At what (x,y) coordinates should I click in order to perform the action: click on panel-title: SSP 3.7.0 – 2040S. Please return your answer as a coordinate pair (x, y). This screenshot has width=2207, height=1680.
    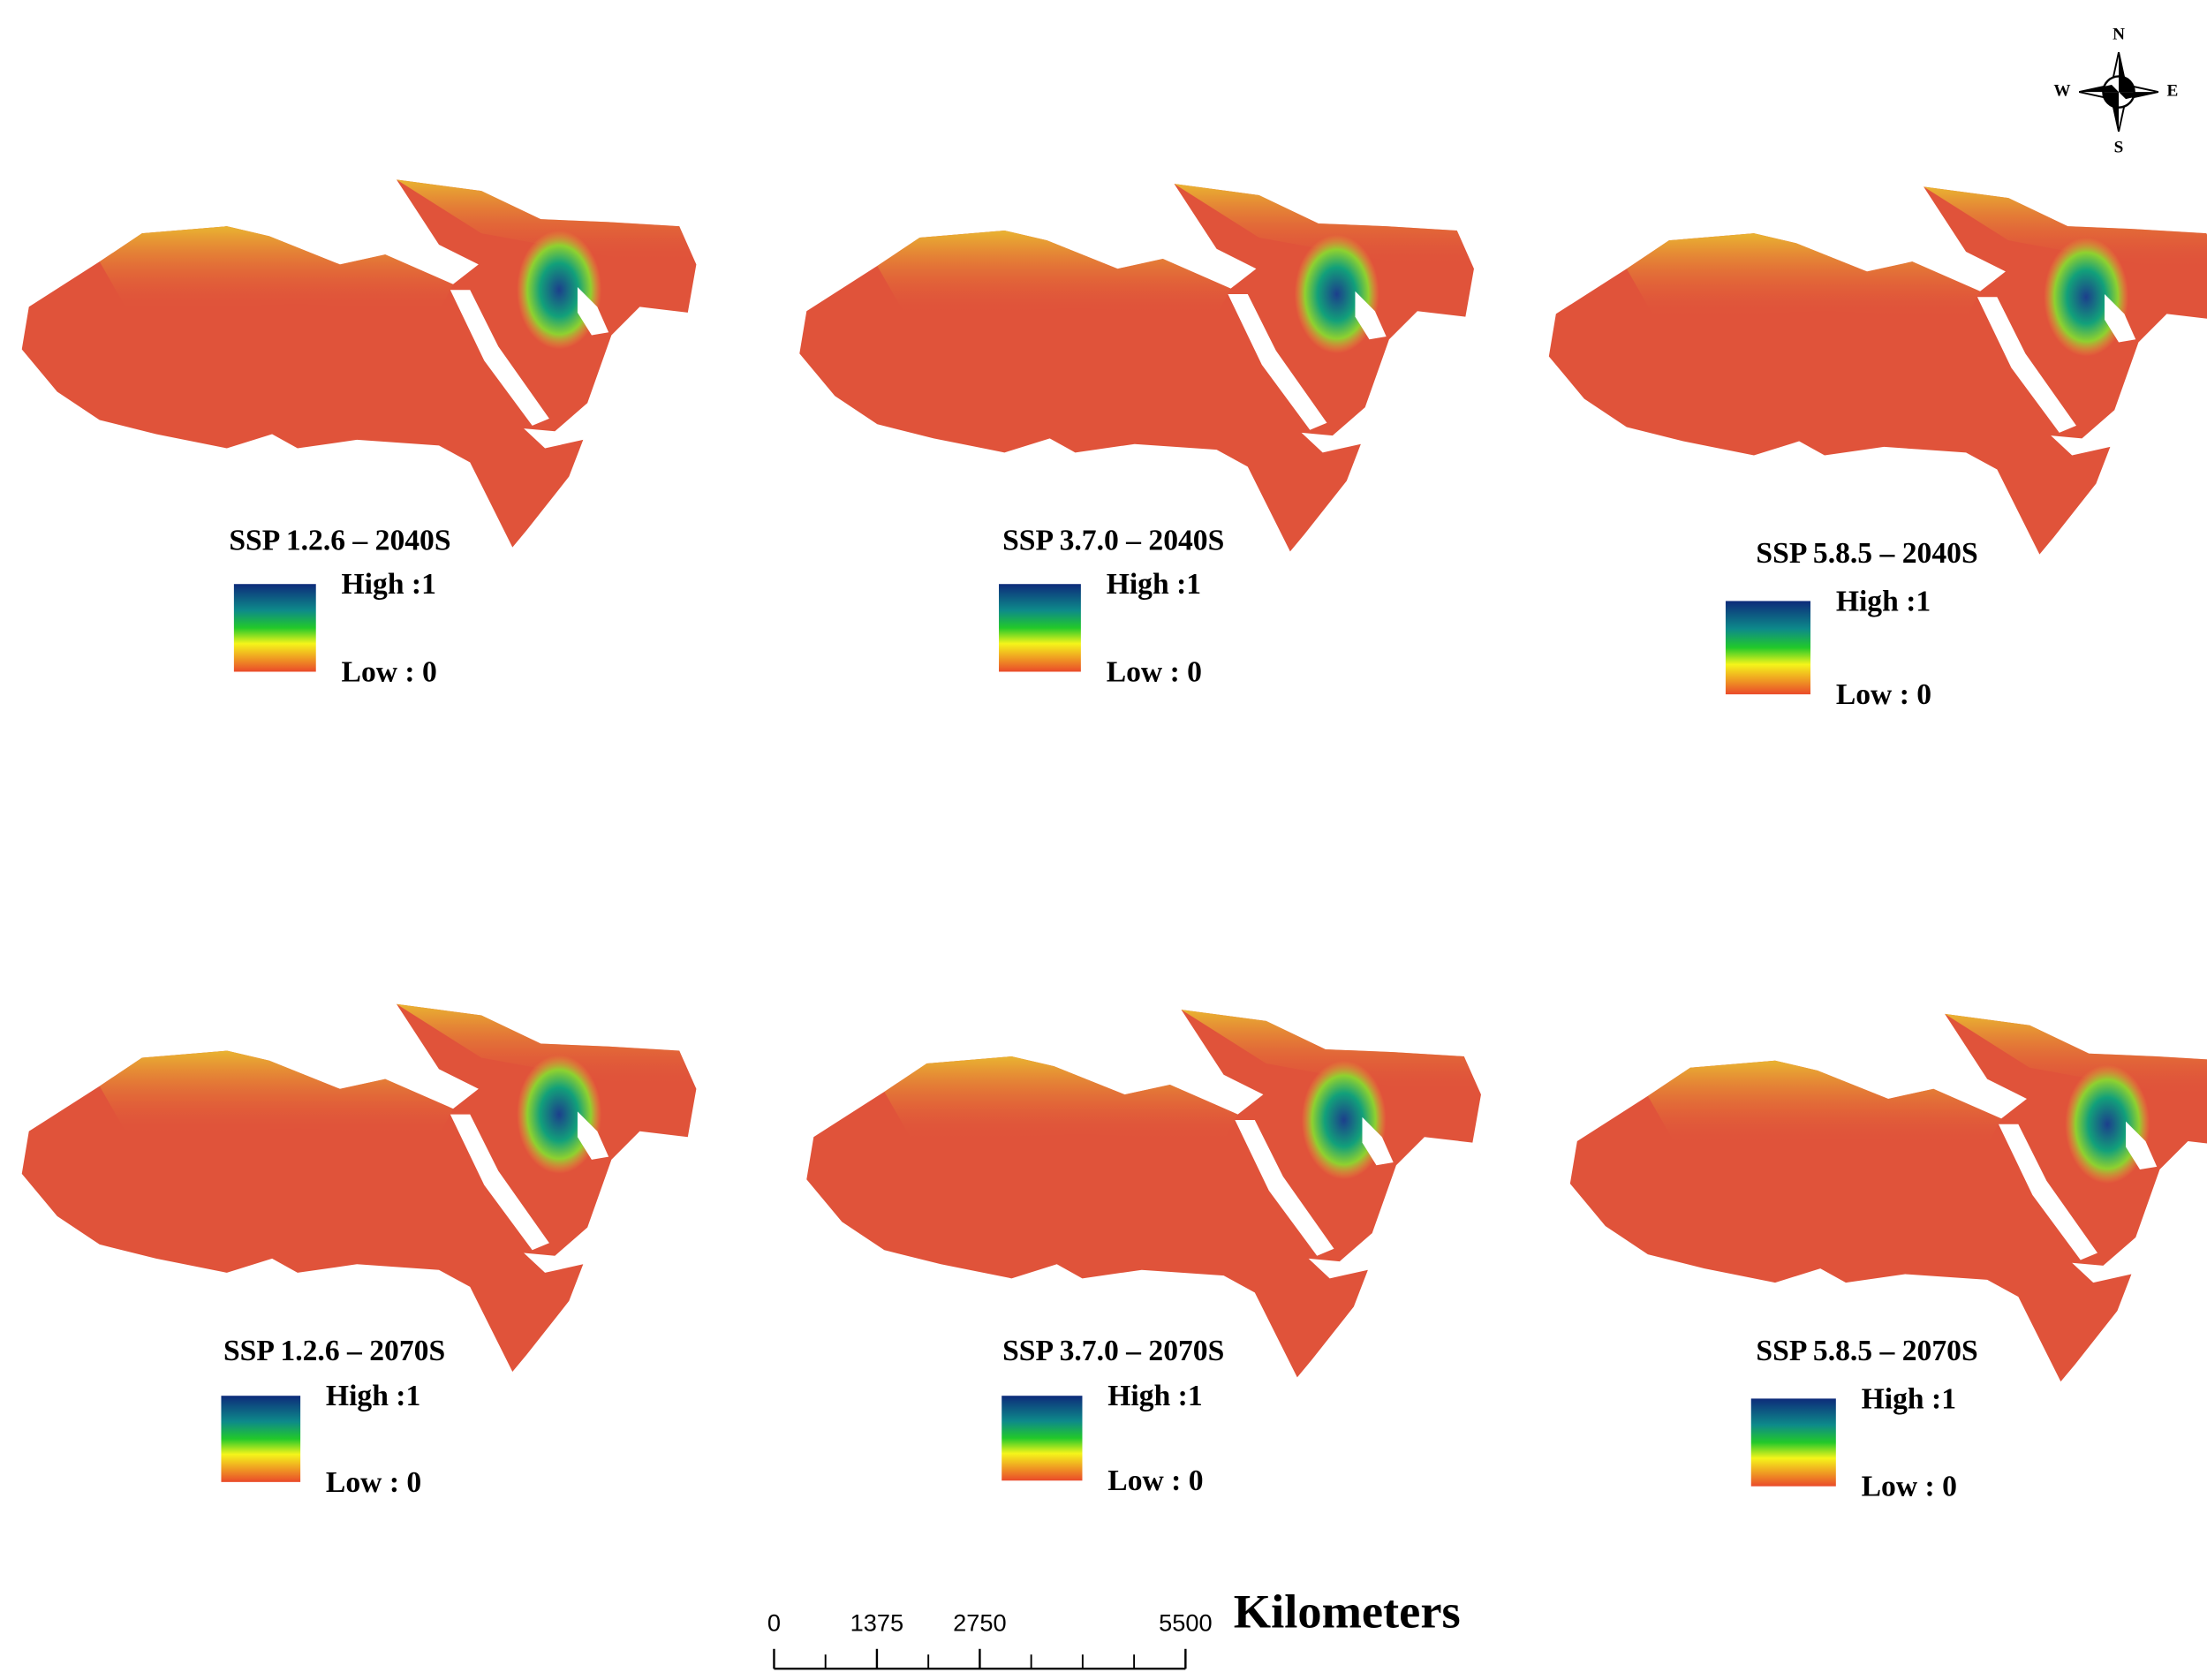
    Looking at the image, I should click on (1113, 541).